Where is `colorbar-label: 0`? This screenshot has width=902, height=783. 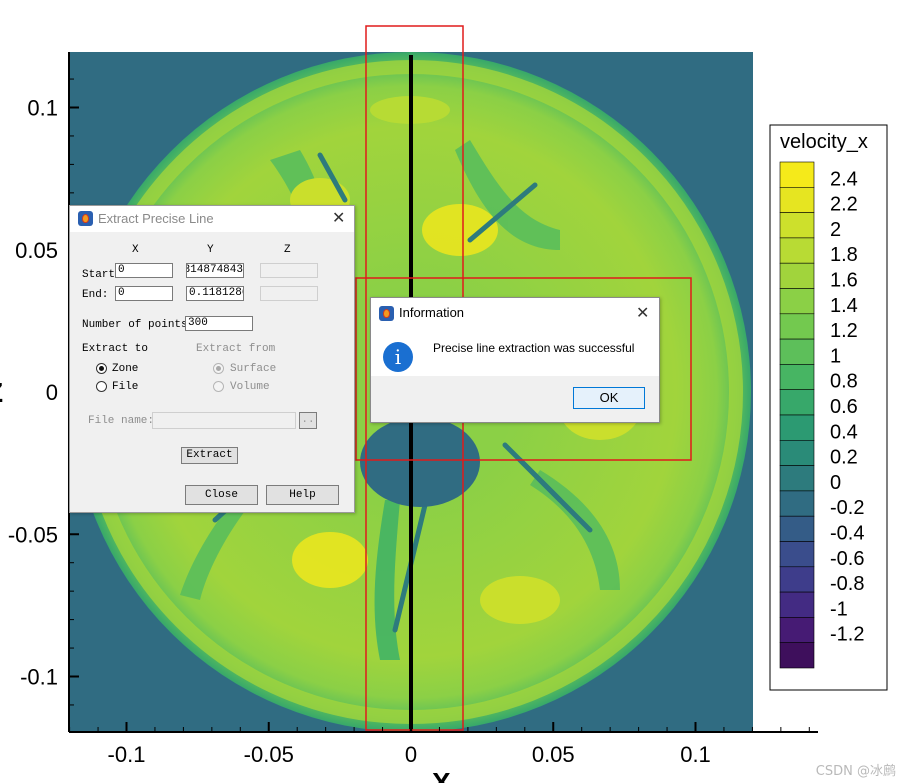 colorbar-label: 0 is located at coordinates (835, 483).